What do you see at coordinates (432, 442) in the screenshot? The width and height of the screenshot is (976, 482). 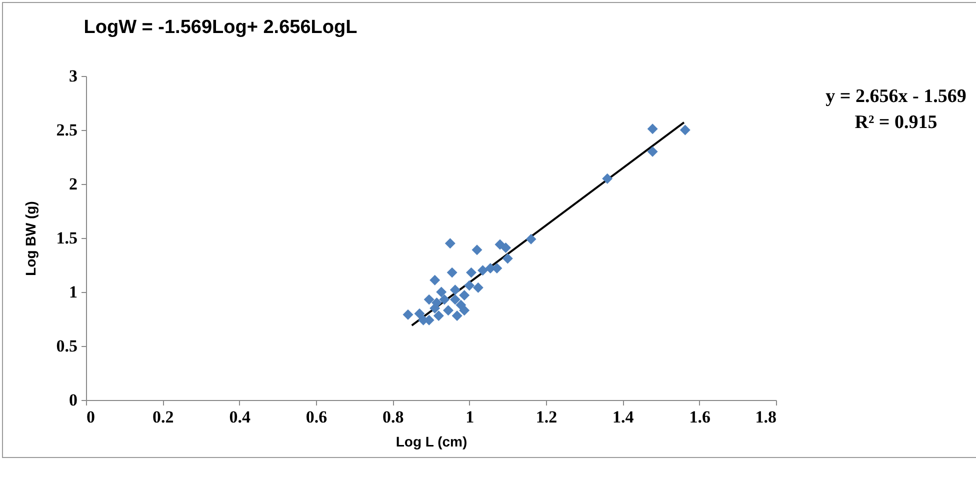 I see `x-axis-title: Log L (cm)` at bounding box center [432, 442].